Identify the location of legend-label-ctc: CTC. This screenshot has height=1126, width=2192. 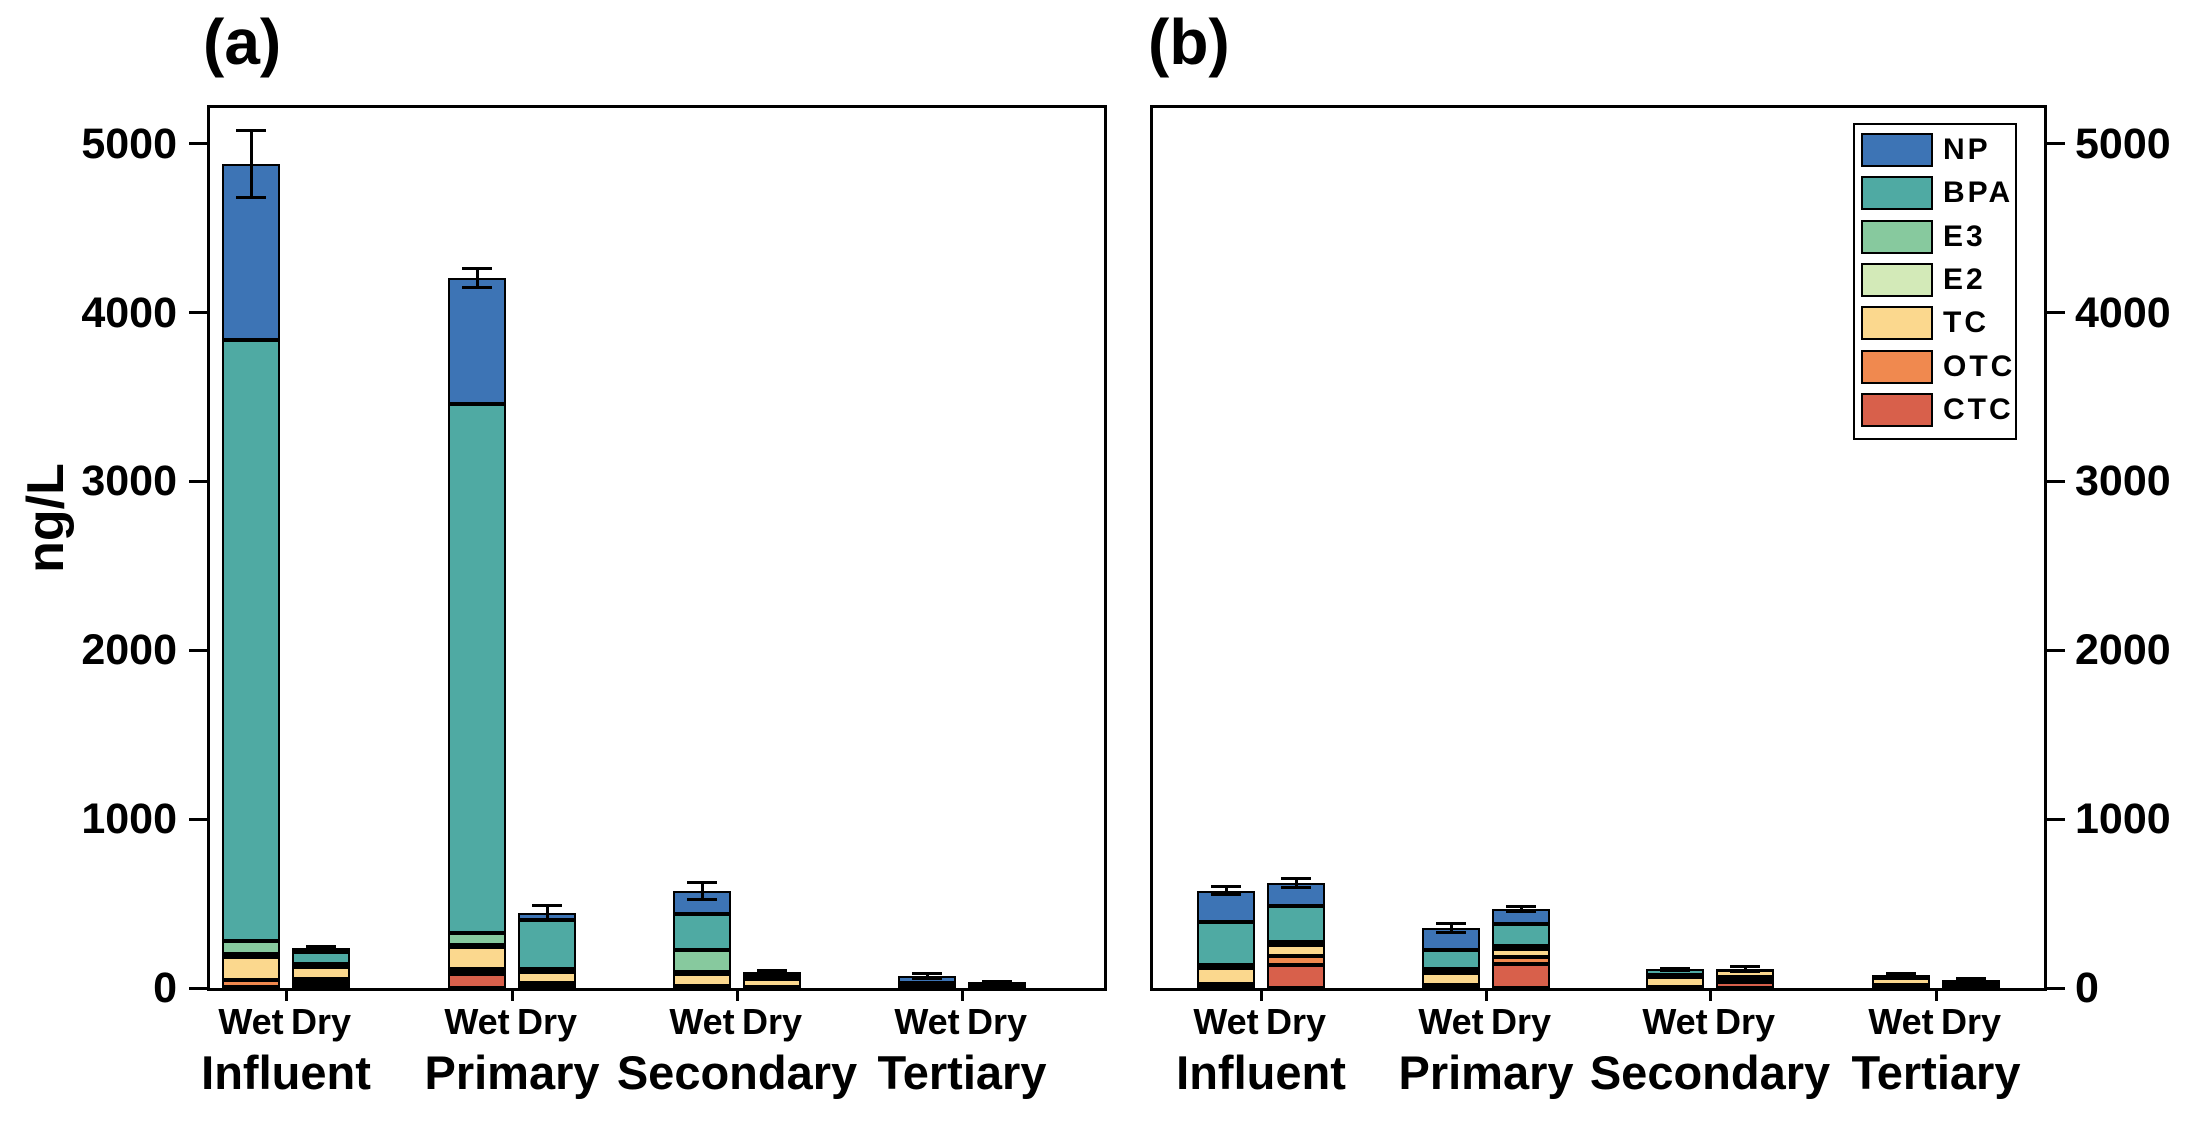
(1978, 409).